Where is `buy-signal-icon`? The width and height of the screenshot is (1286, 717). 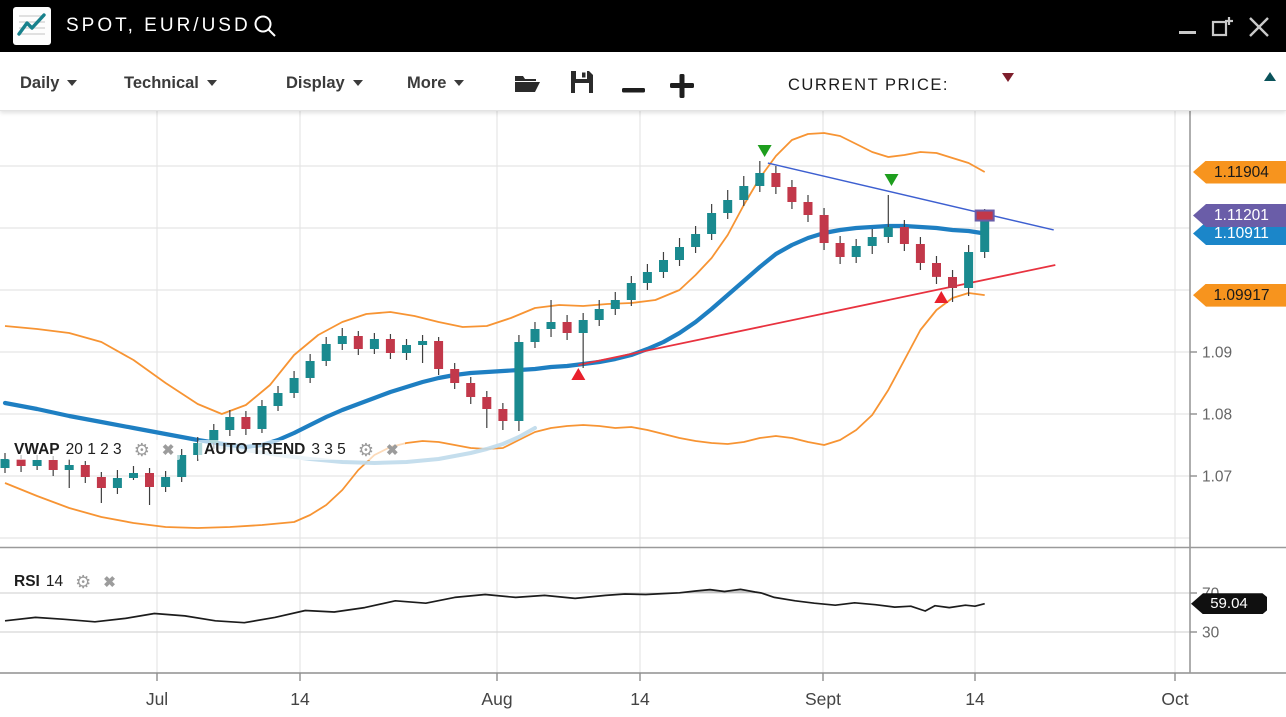
buy-signal-icon is located at coordinates (578, 374).